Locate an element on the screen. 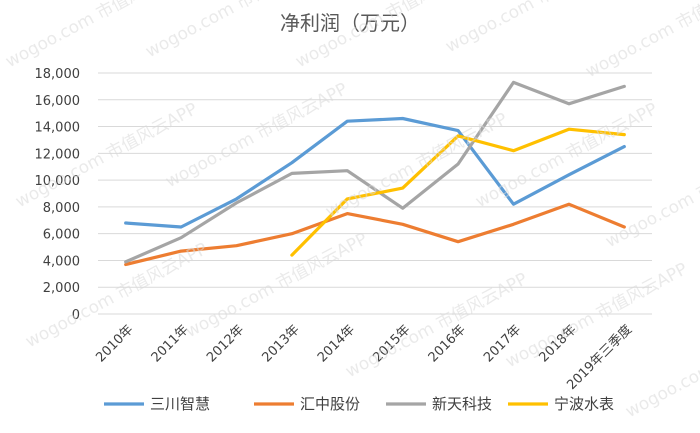  y-tick-label: 2,000 is located at coordinates (61, 288).